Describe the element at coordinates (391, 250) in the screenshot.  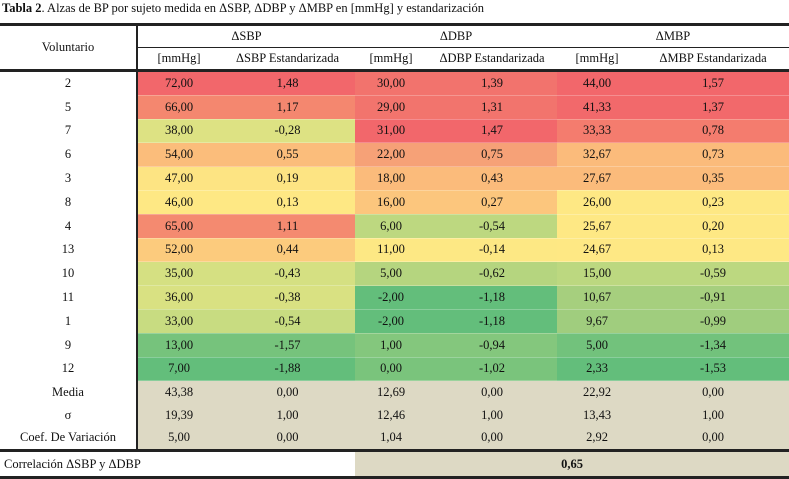
I see `dbp-mmhg-cell: 11,00` at that location.